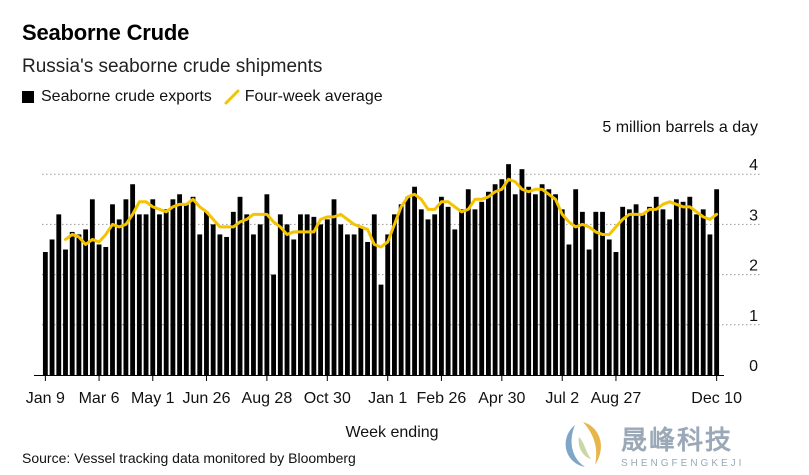 Image resolution: width=809 pixels, height=475 pixels. I want to click on y-tick-label: 0, so click(753, 366).